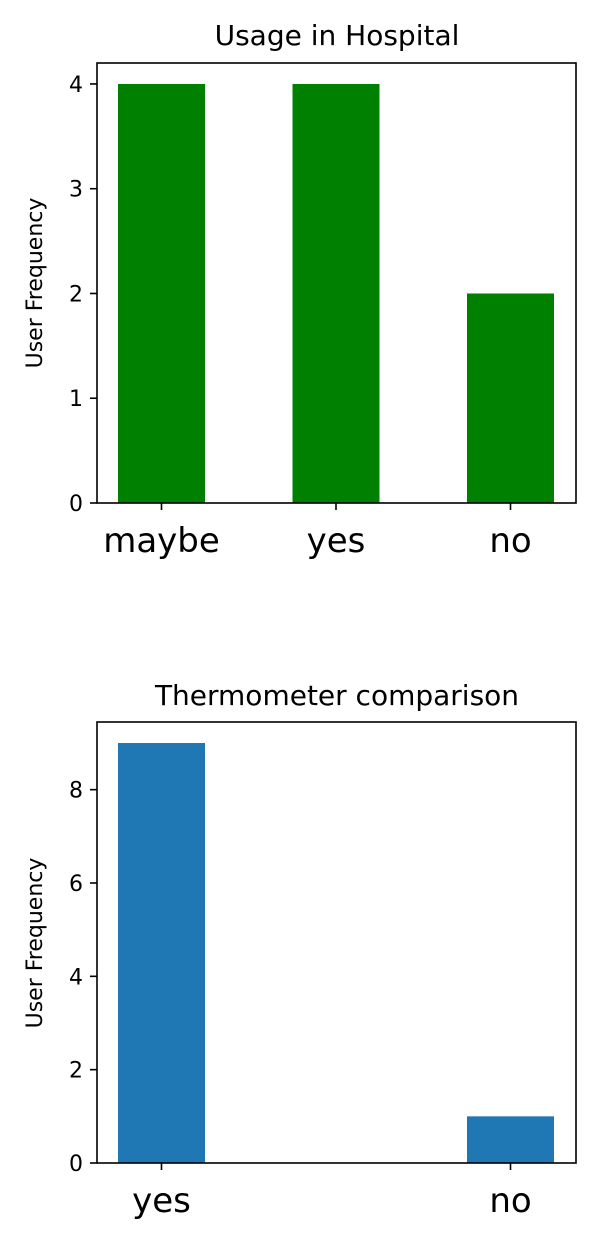 Image resolution: width=599 pixels, height=1240 pixels. I want to click on x-axis-ticks: yes no, so click(332, 1192).